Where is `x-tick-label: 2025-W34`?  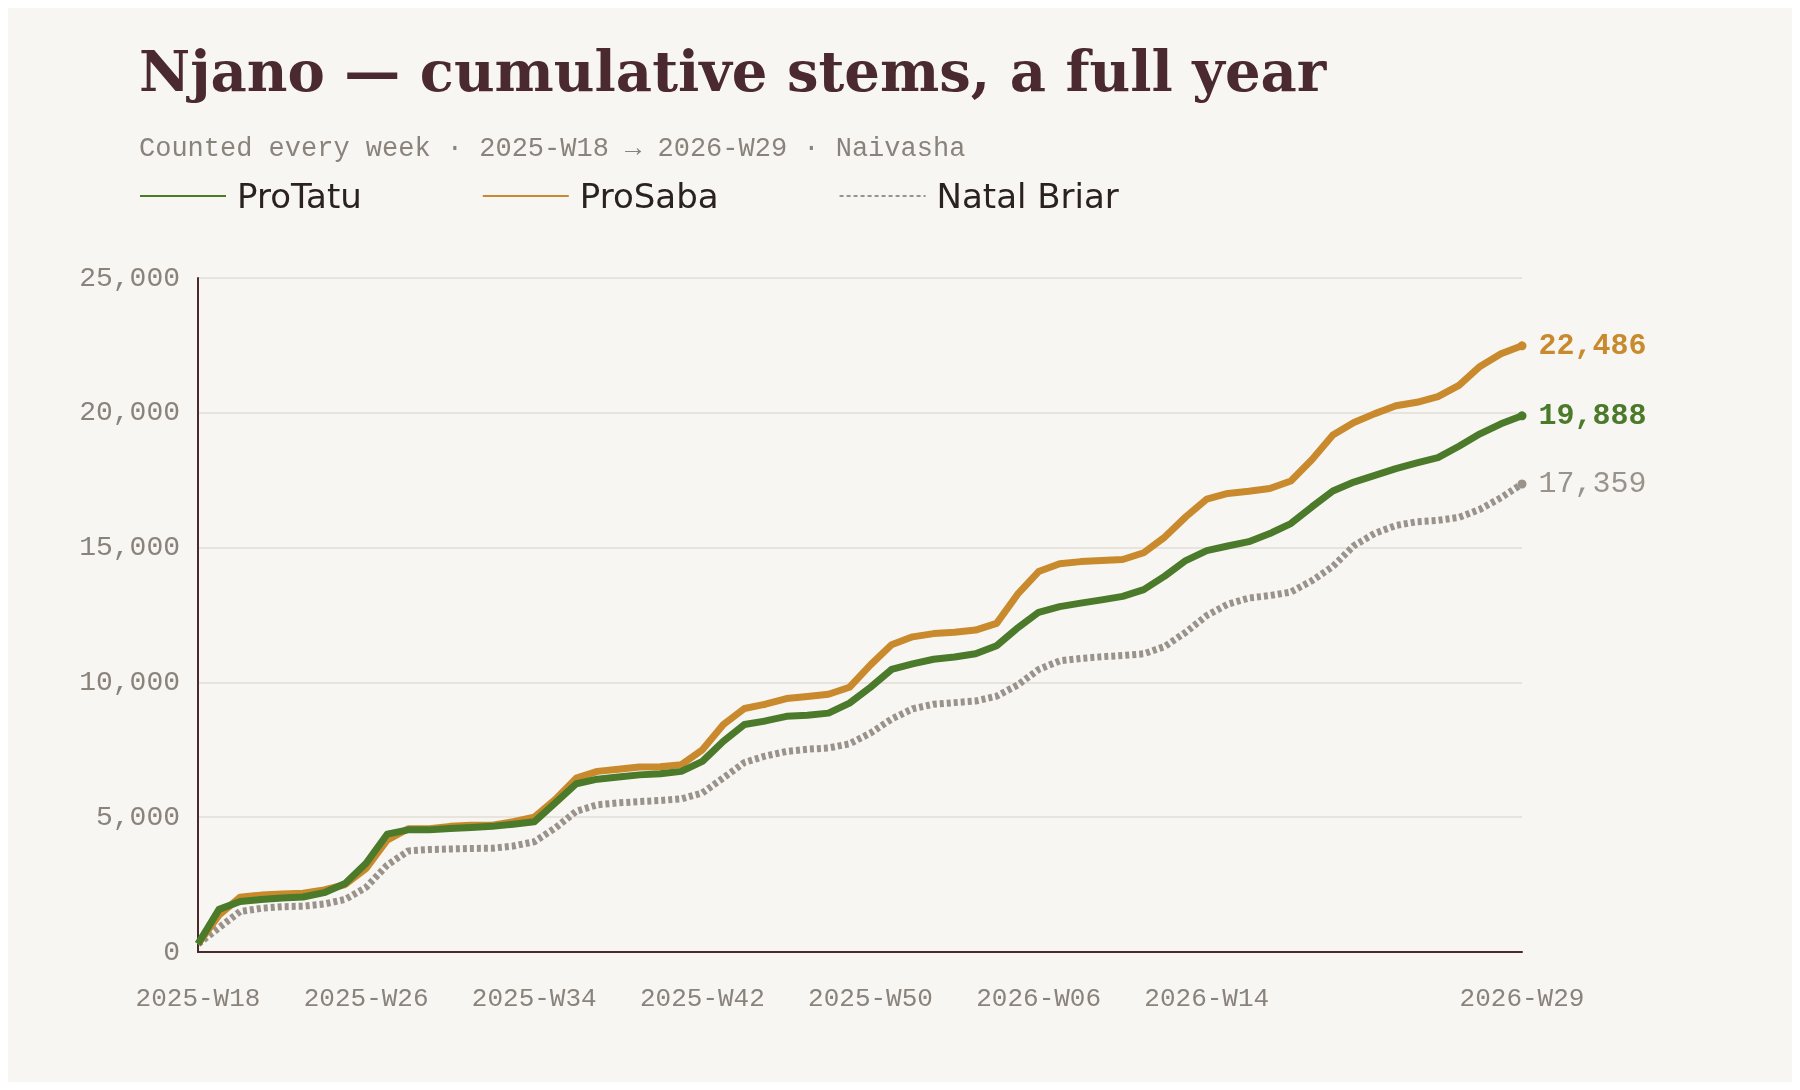 x-tick-label: 2025-W34 is located at coordinates (534, 999).